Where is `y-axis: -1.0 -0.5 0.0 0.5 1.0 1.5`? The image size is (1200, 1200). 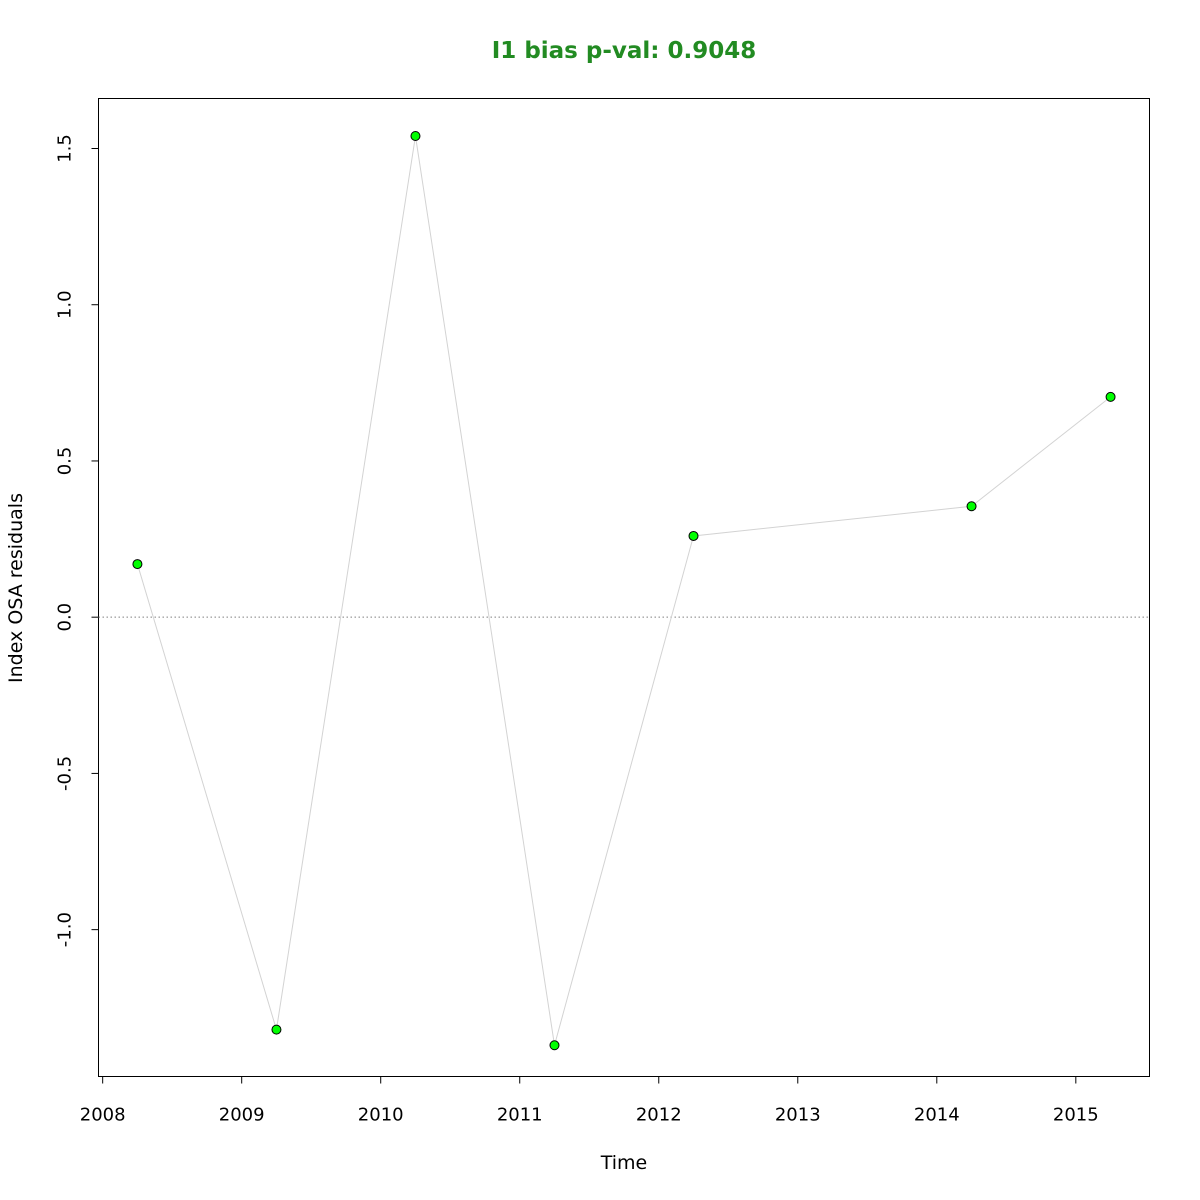
y-axis: -1.0 -0.5 0.0 0.5 1.0 1.5 is located at coordinates (77, 540).